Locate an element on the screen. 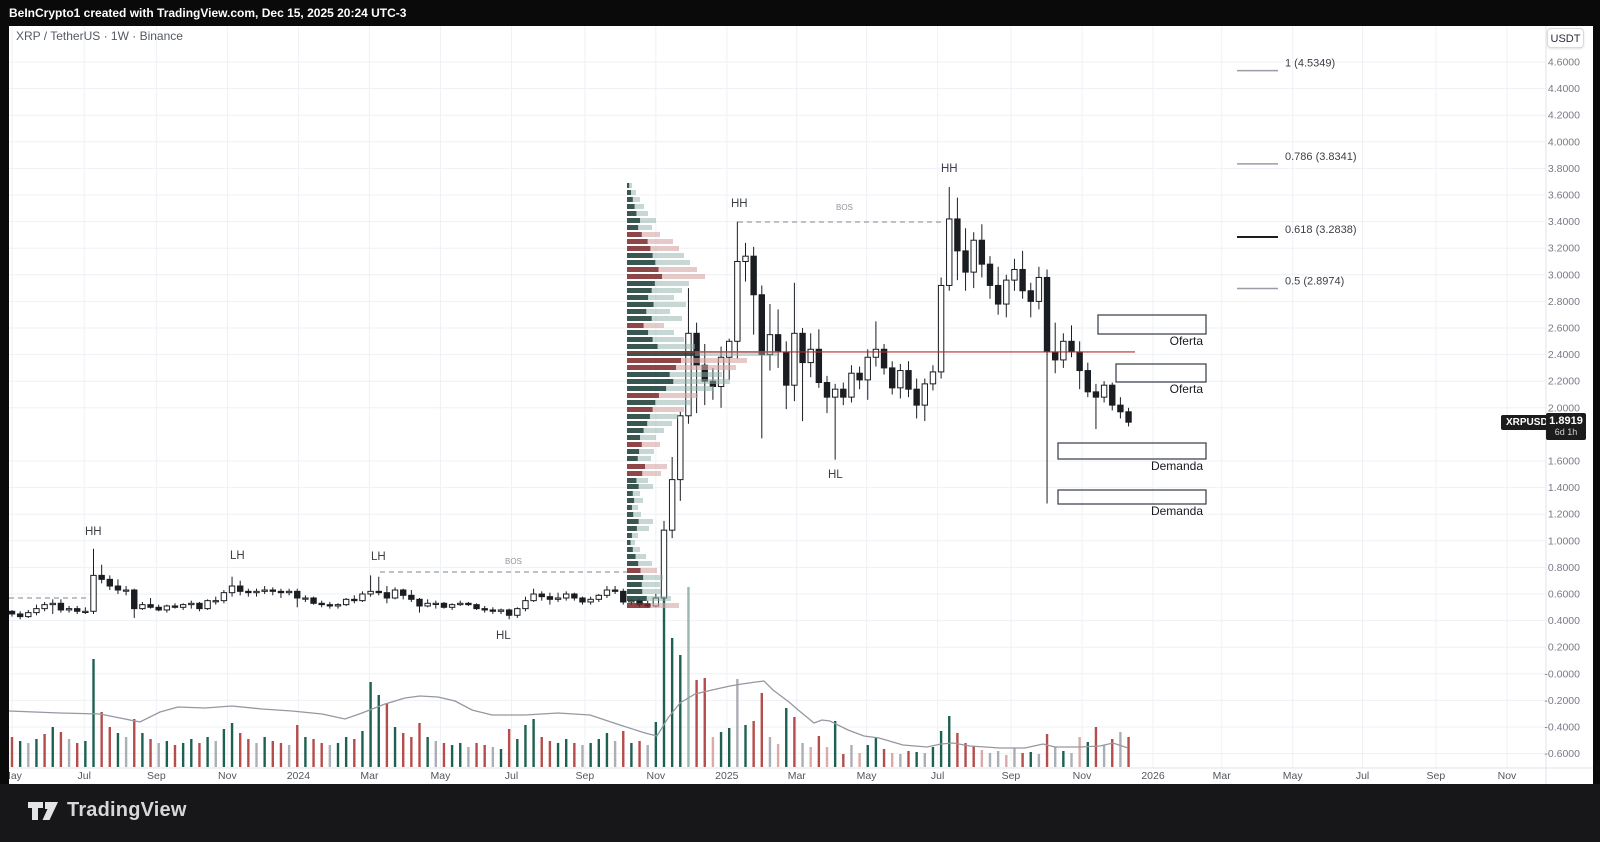  supply-zone is located at coordinates (1161, 373).